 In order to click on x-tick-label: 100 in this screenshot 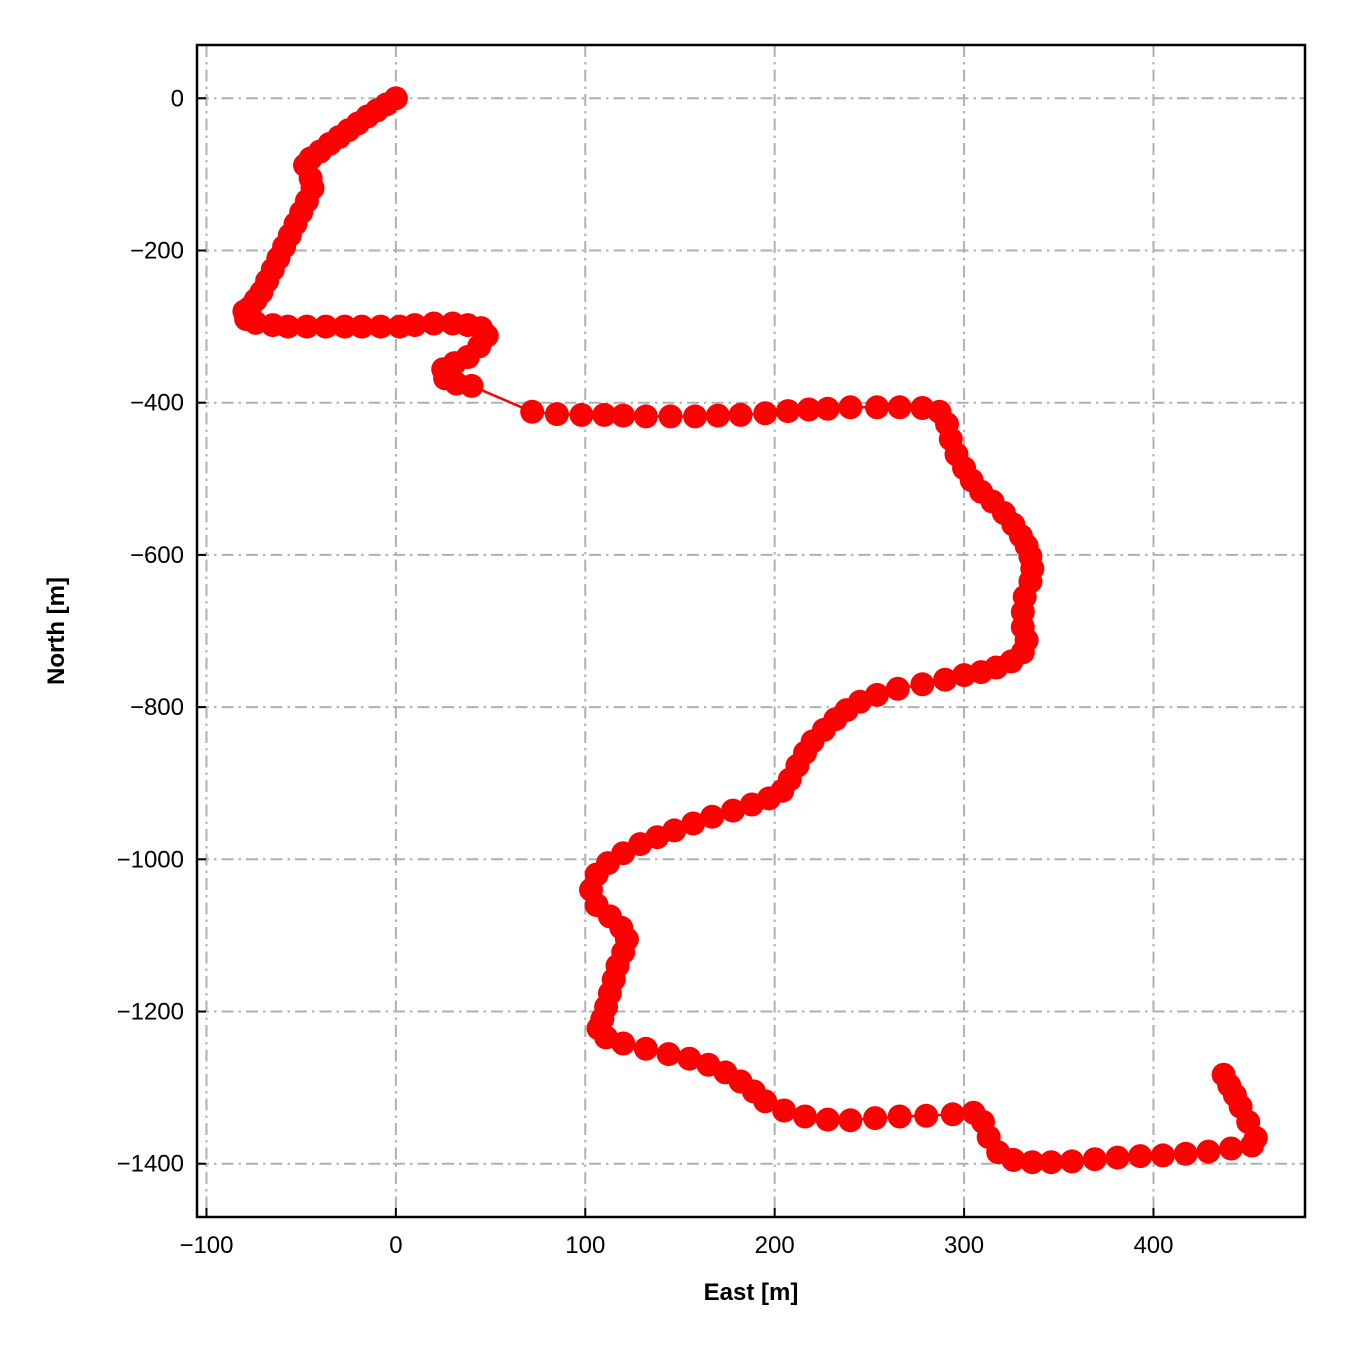, I will do `click(585, 1245)`.